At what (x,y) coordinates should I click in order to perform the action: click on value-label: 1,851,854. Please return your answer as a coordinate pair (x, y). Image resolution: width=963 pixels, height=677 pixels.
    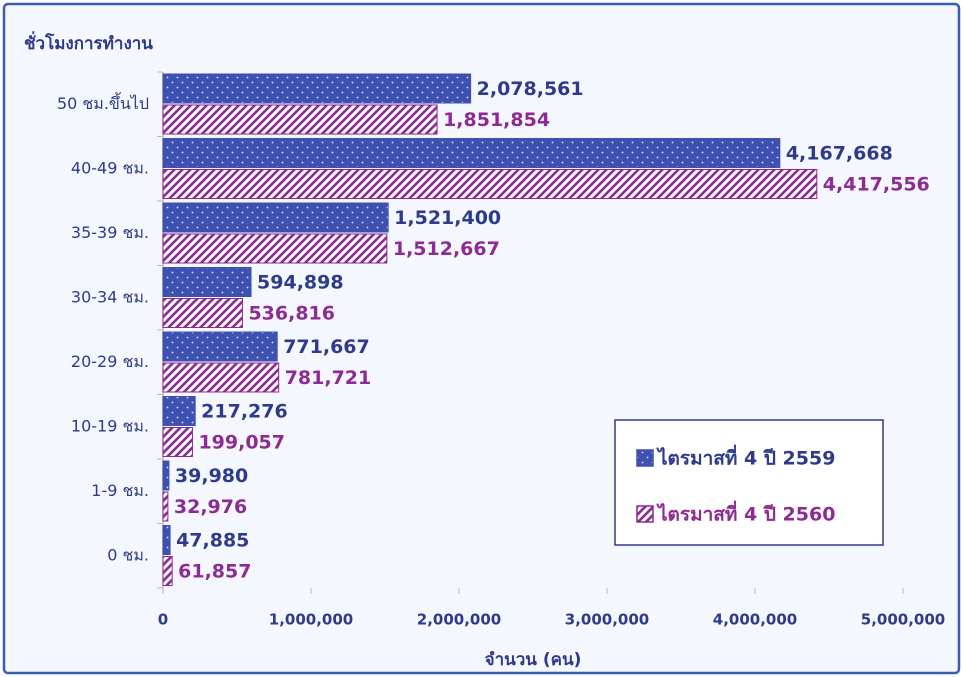
    Looking at the image, I should click on (496, 120).